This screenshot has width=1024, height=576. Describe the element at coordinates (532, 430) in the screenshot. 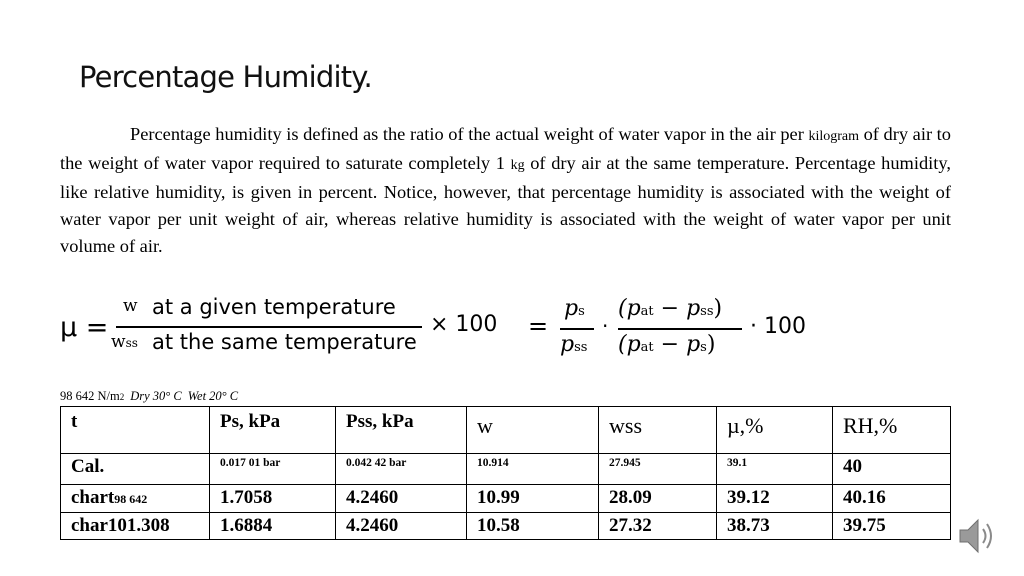

I see `header-w: w` at that location.